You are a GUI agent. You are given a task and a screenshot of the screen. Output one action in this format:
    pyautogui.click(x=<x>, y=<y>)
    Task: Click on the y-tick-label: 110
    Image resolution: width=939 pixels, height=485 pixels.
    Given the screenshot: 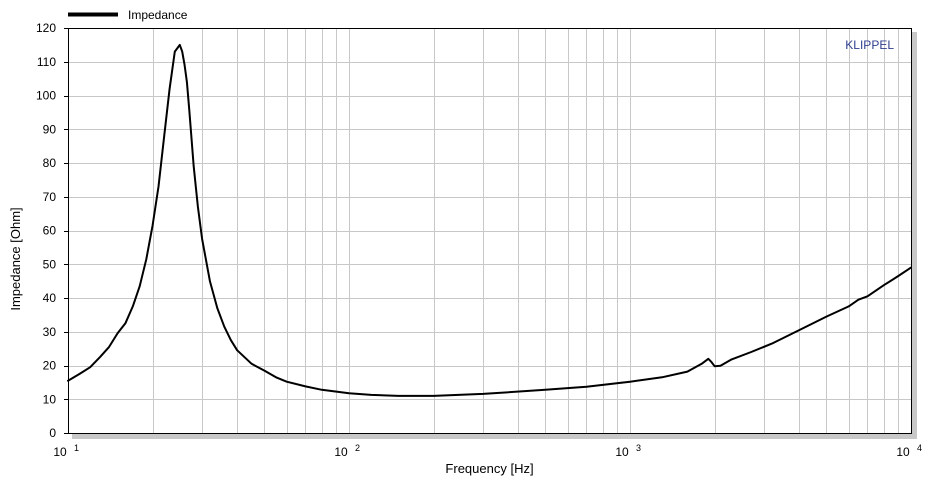 What is the action you would take?
    pyautogui.click(x=46, y=62)
    